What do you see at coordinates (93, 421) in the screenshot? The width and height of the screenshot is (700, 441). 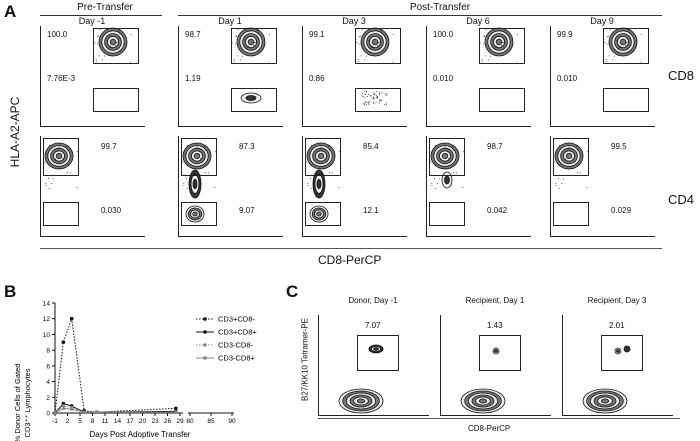 I see `x-tick-label: 8` at bounding box center [93, 421].